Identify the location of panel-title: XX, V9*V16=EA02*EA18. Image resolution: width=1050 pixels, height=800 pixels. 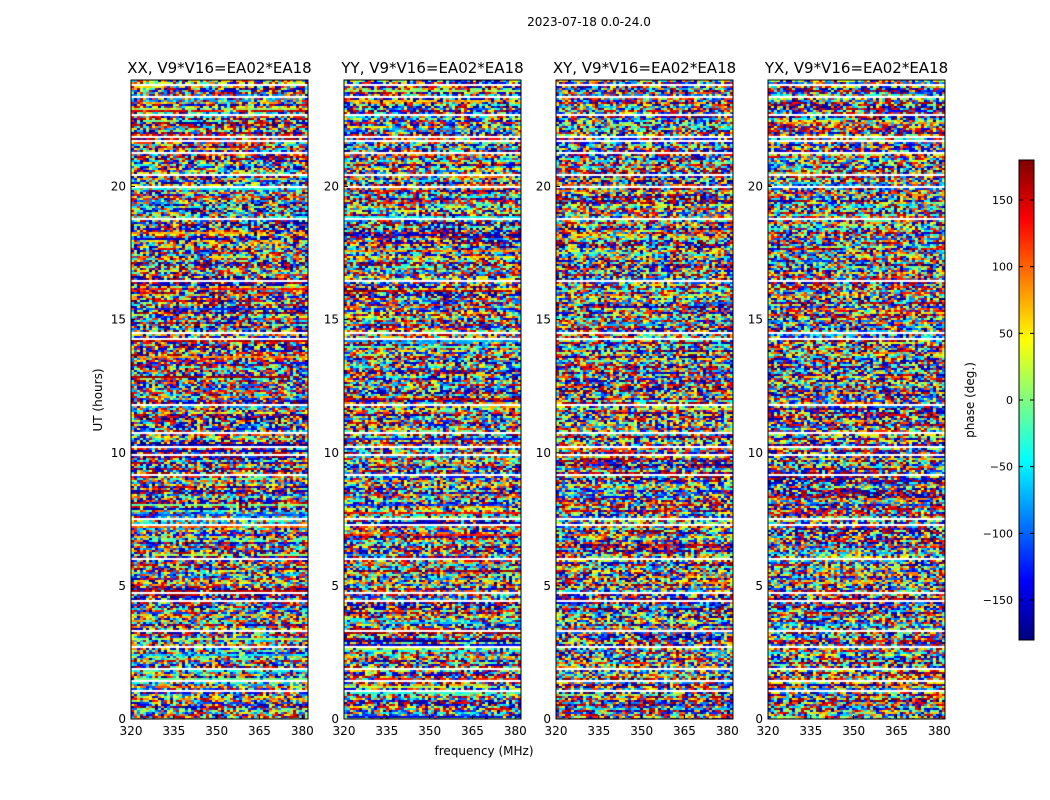
(219, 68).